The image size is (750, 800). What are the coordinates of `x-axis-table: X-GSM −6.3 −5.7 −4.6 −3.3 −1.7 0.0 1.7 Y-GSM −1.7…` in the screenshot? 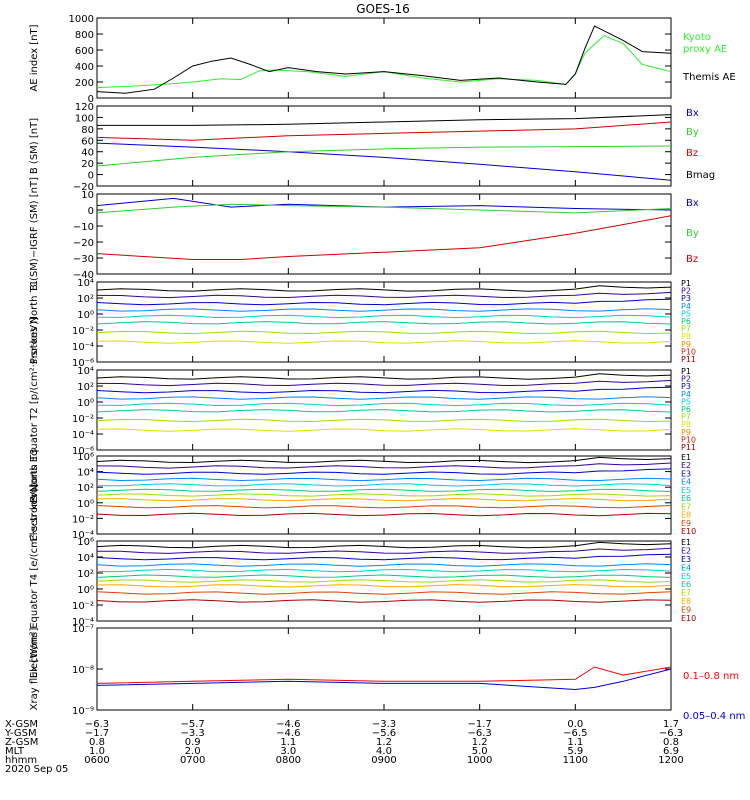 It's located at (344, 747).